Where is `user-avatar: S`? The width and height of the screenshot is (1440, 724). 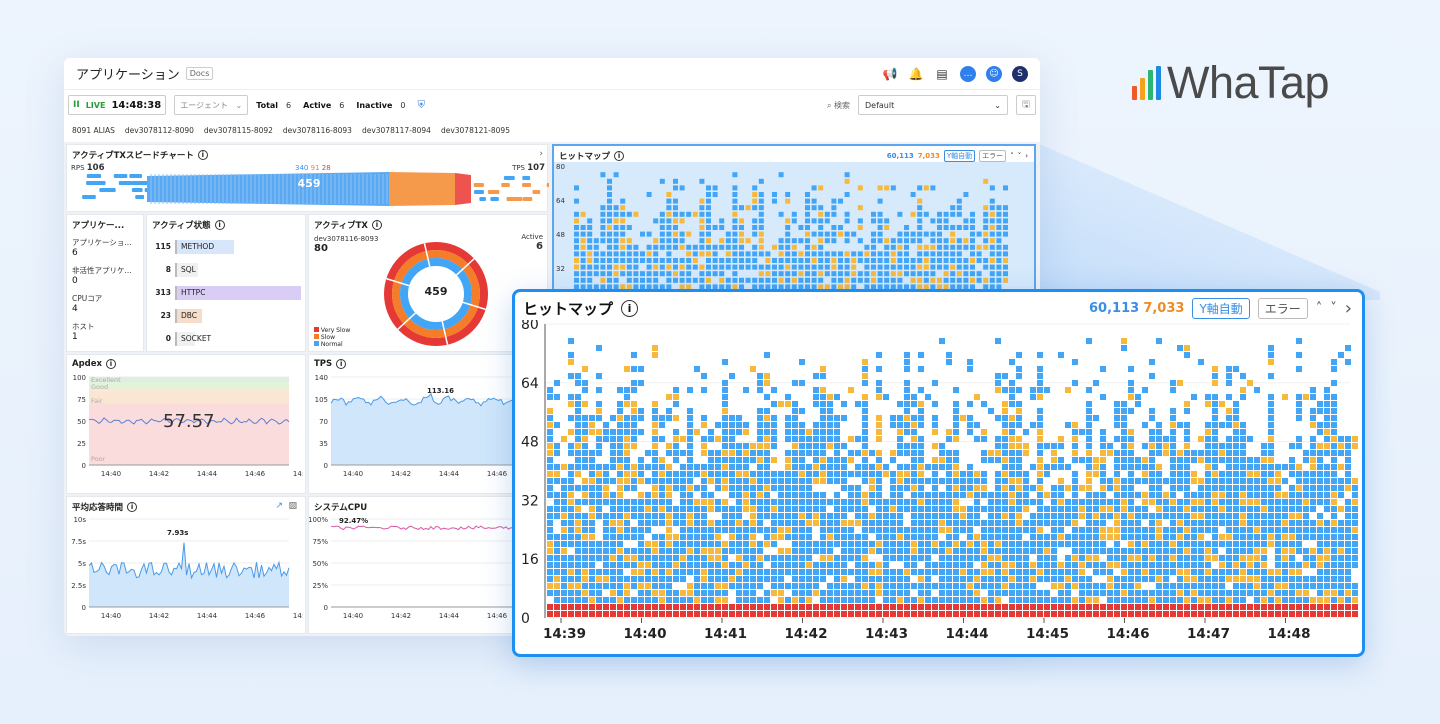
user-avatar: S is located at coordinates (1020, 73).